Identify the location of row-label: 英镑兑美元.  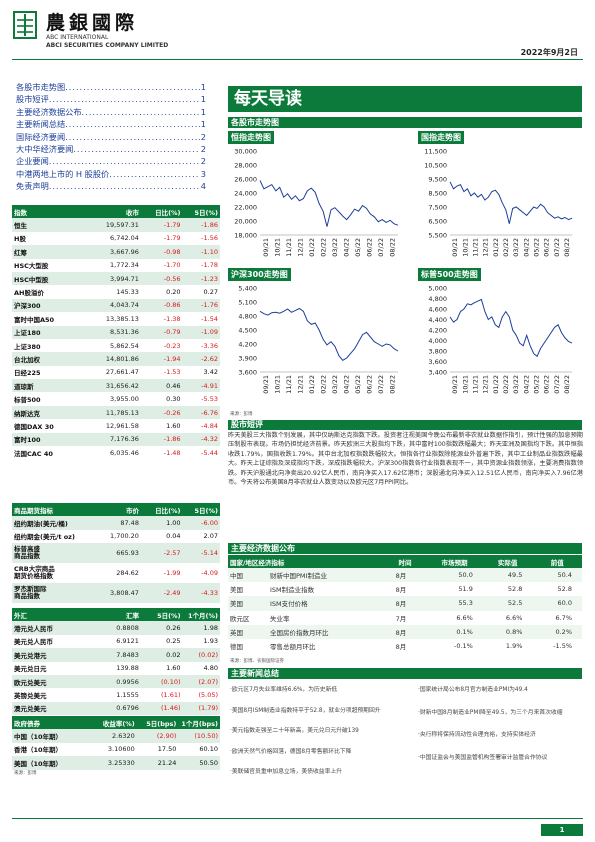
(30, 696).